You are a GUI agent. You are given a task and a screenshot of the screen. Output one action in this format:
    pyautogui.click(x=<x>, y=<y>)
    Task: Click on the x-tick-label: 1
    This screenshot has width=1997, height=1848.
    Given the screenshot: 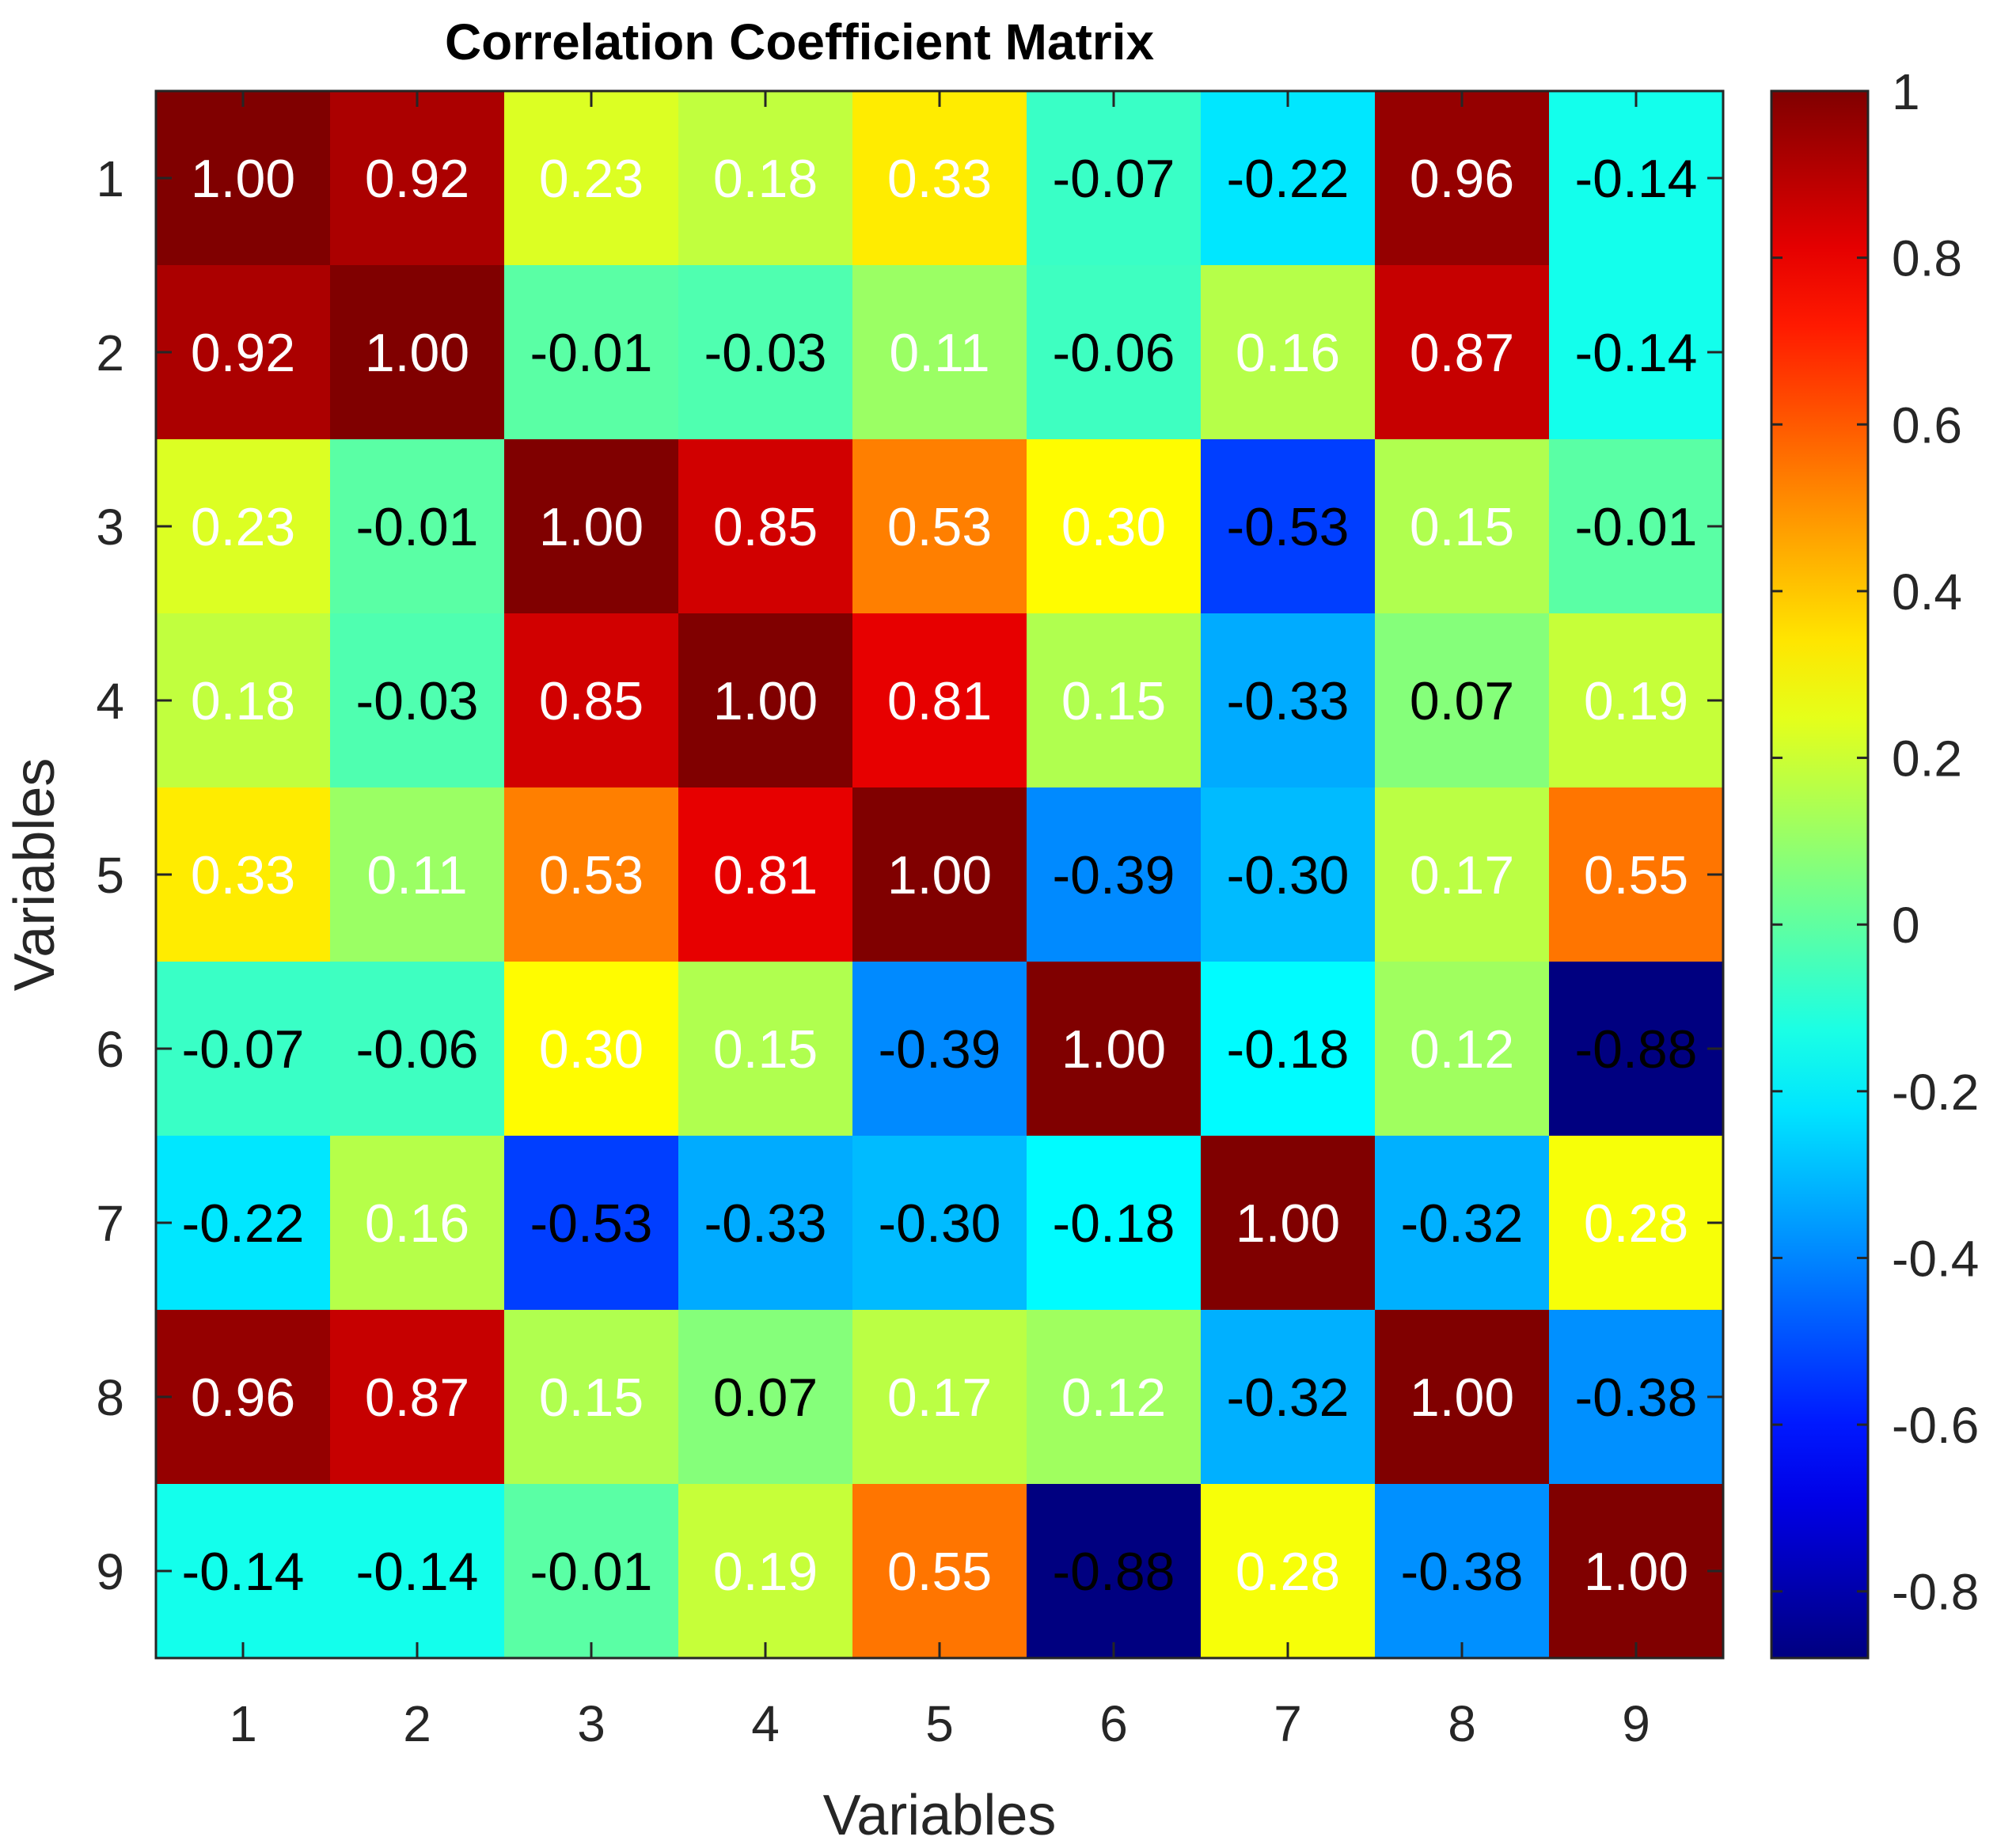 What is the action you would take?
    pyautogui.click(x=243, y=1723)
    